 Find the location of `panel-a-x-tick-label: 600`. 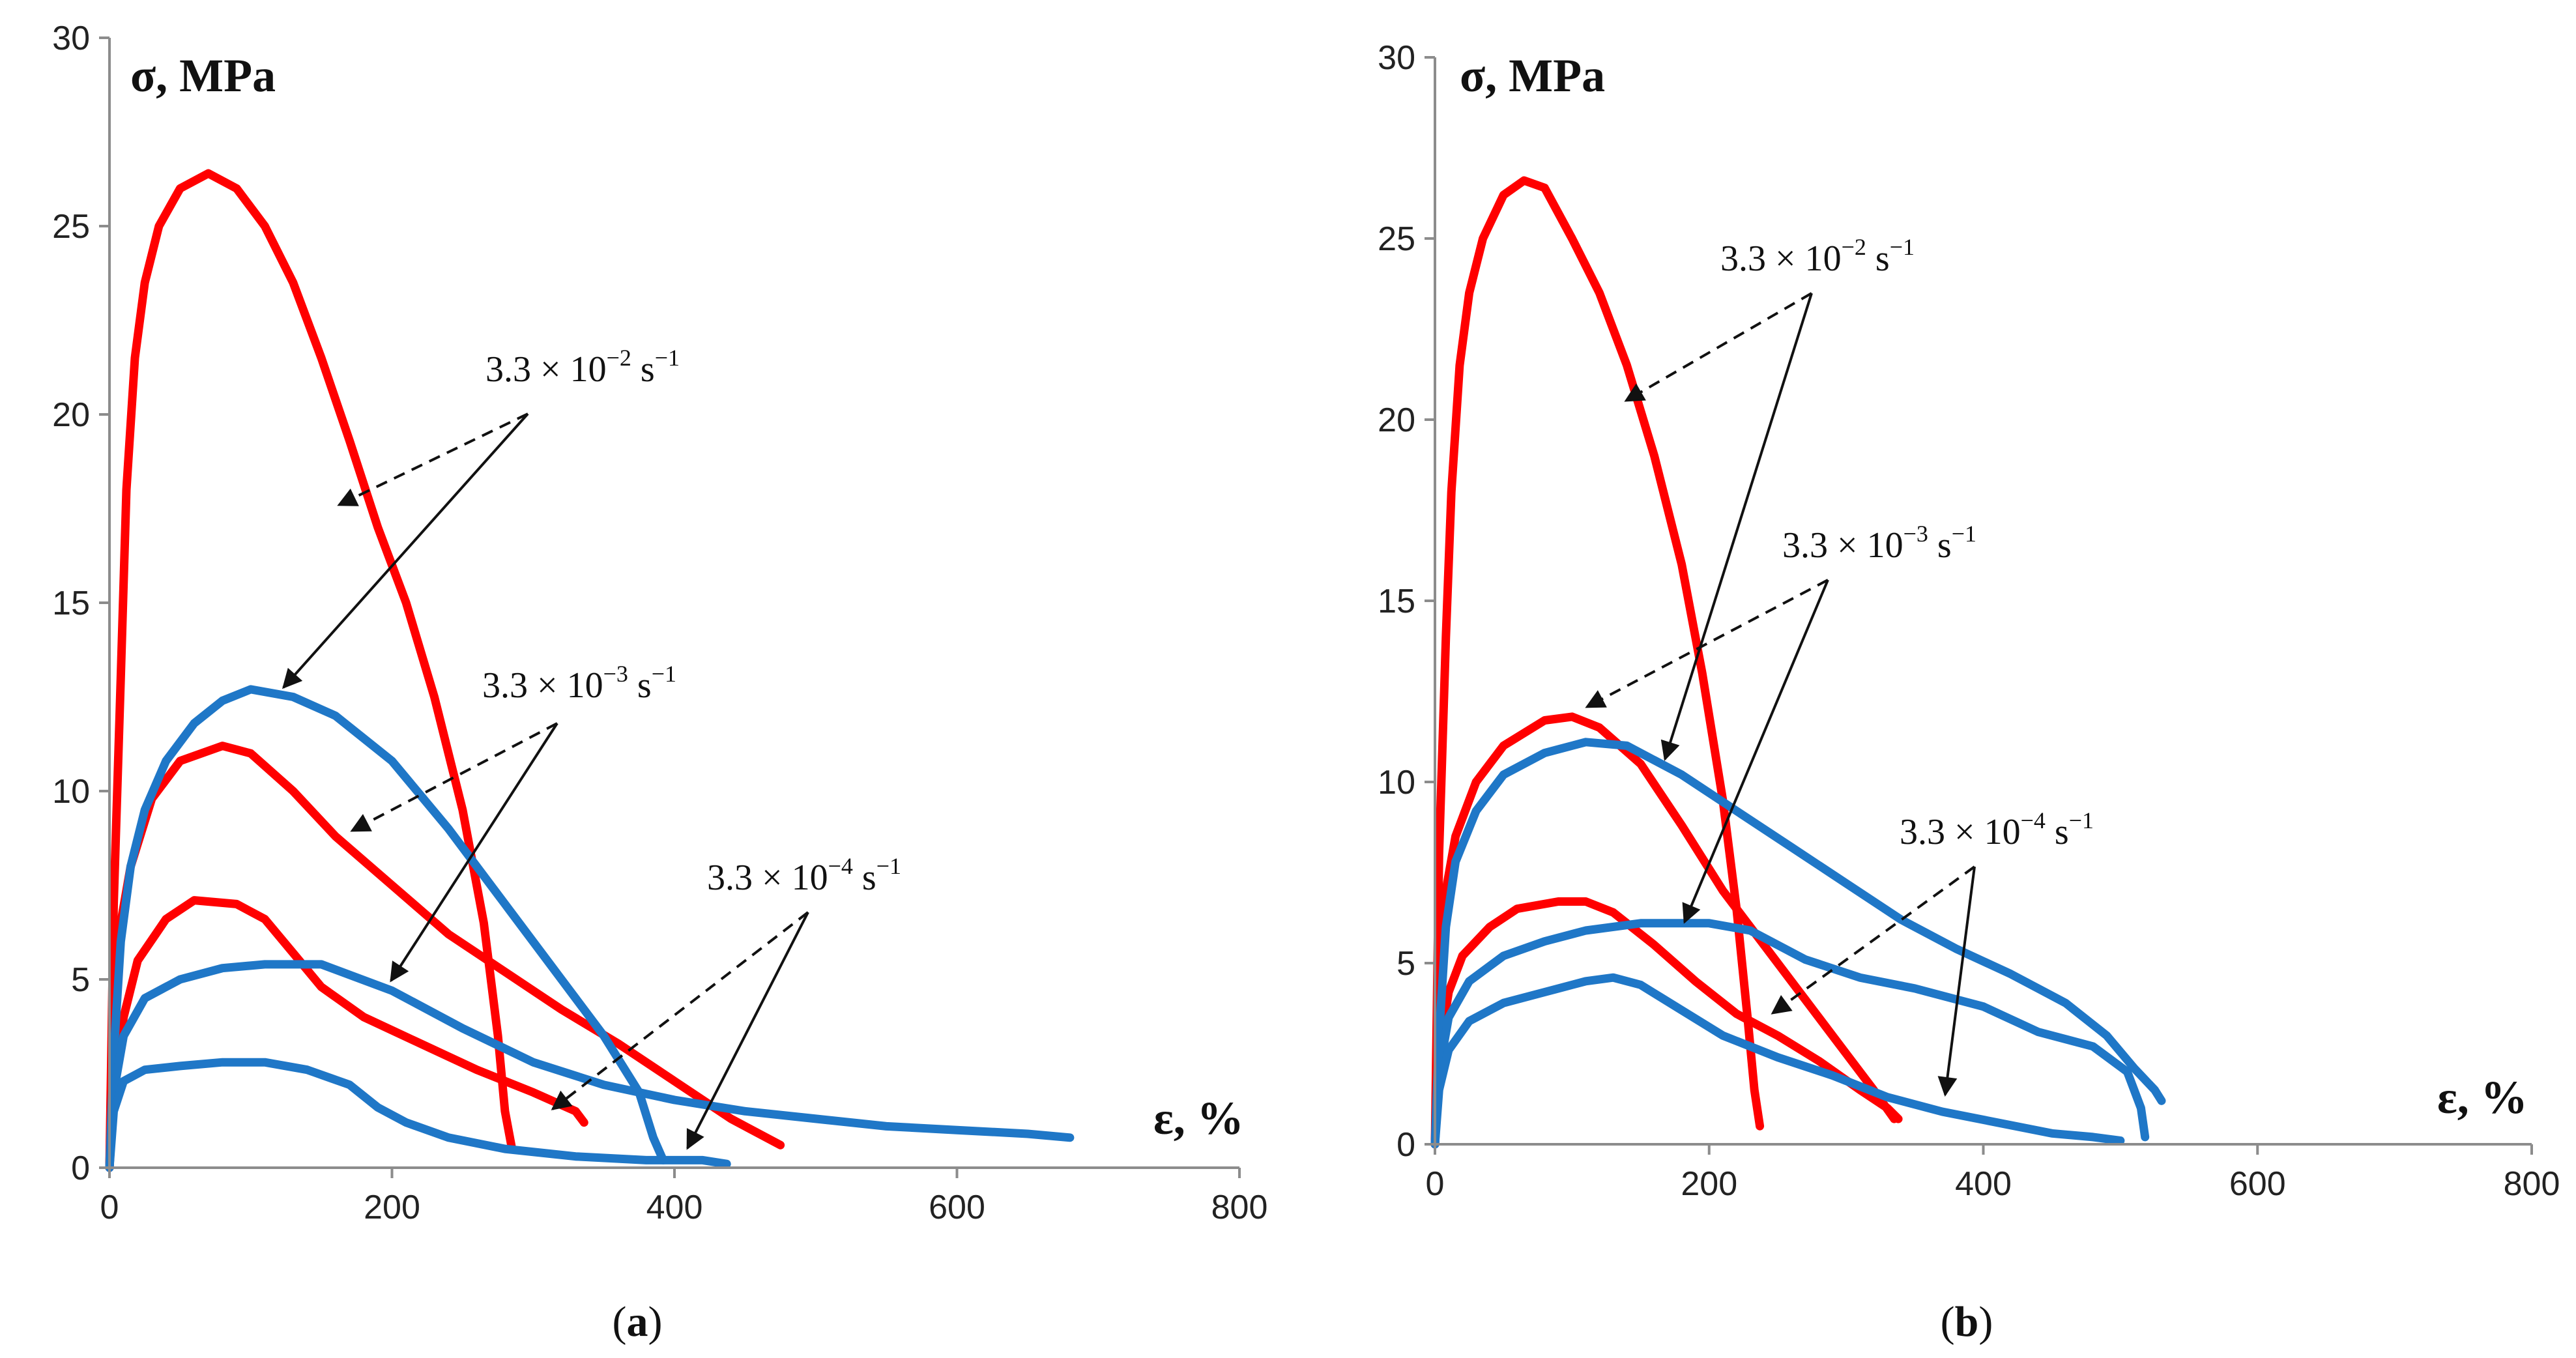

panel-a-x-tick-label: 600 is located at coordinates (957, 1207).